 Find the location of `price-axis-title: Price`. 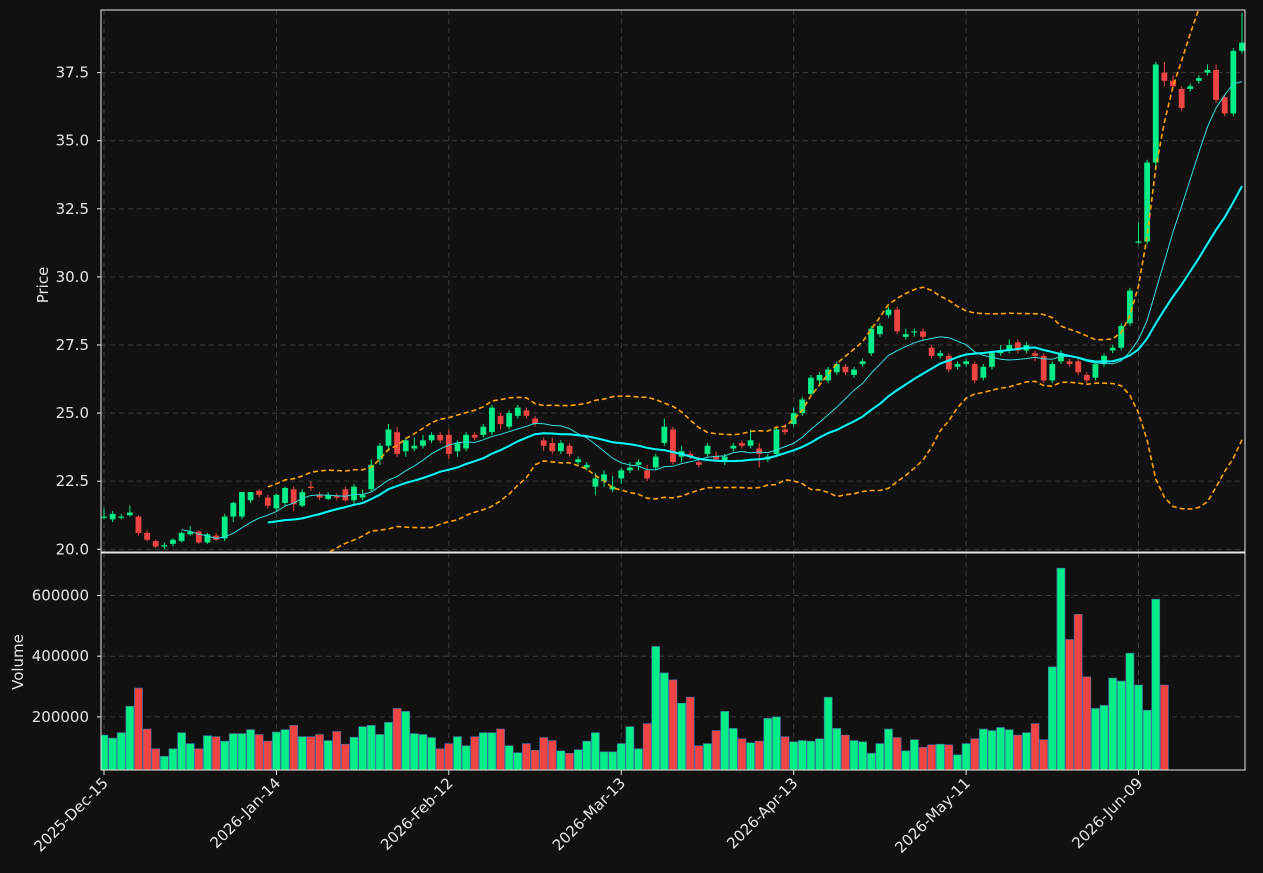

price-axis-title: Price is located at coordinates (43, 285).